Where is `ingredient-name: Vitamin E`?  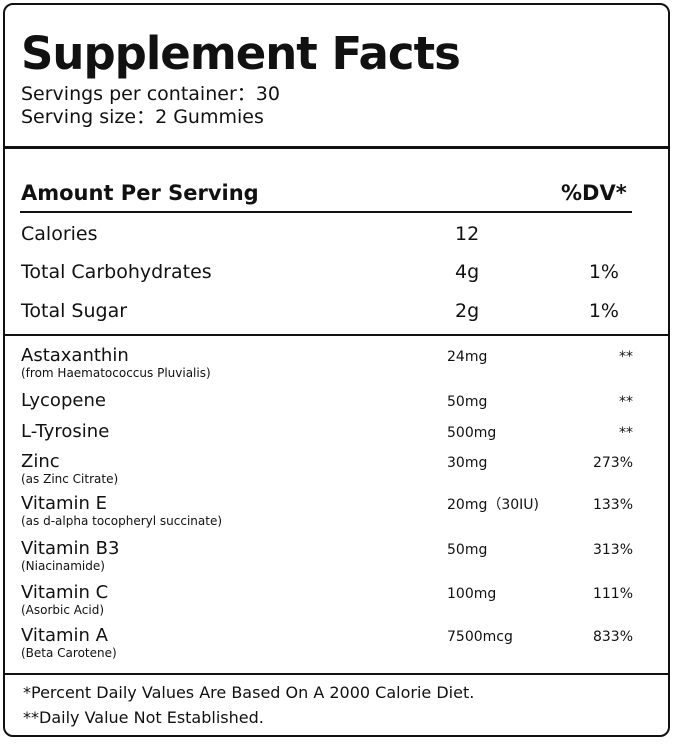 ingredient-name: Vitamin E is located at coordinates (64, 503).